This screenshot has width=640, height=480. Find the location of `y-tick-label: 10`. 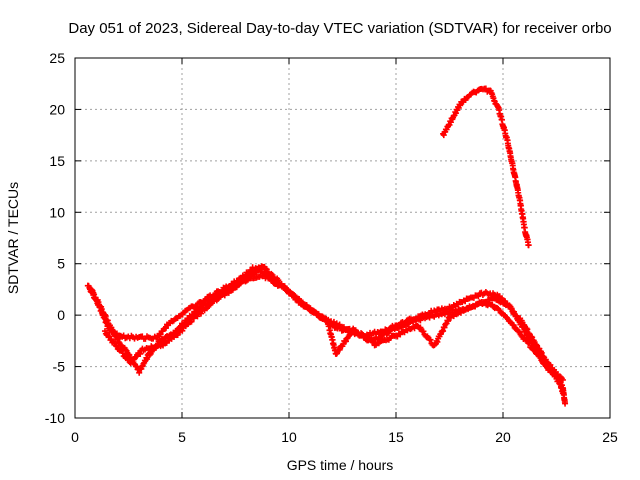

y-tick-label: 10 is located at coordinates (57, 212).